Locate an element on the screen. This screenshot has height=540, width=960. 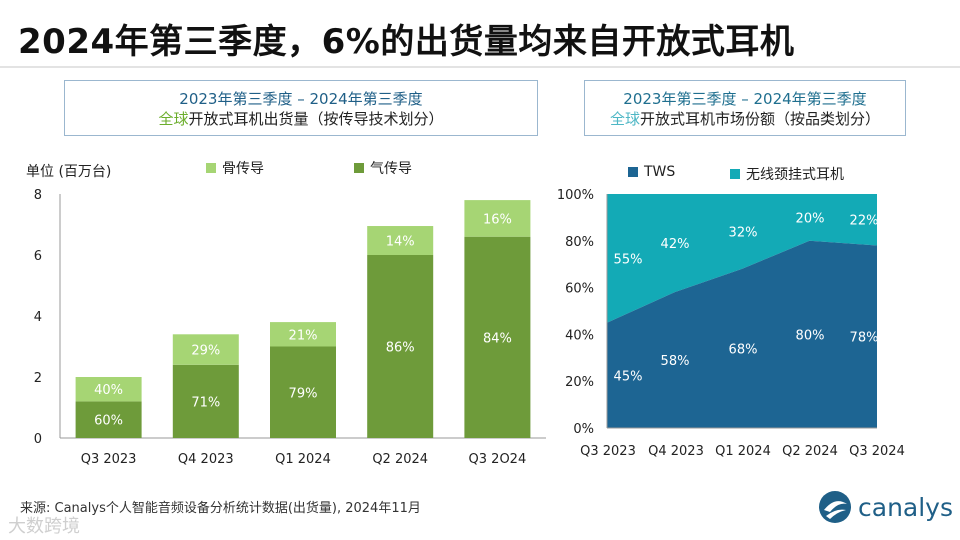
canalys-logo: canalys is located at coordinates (885, 507).